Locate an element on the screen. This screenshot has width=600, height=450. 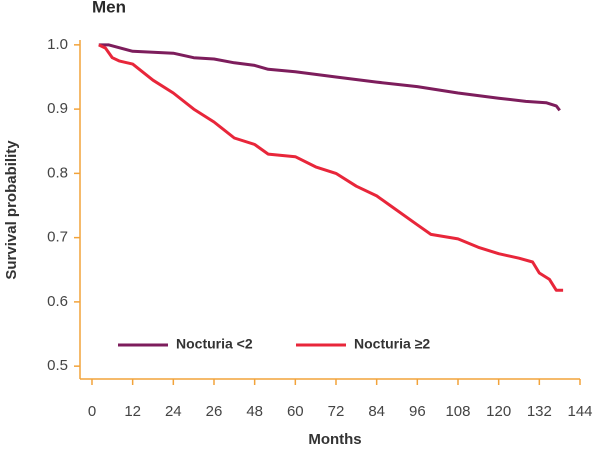
x-tick-label: 84 is located at coordinates (376, 411).